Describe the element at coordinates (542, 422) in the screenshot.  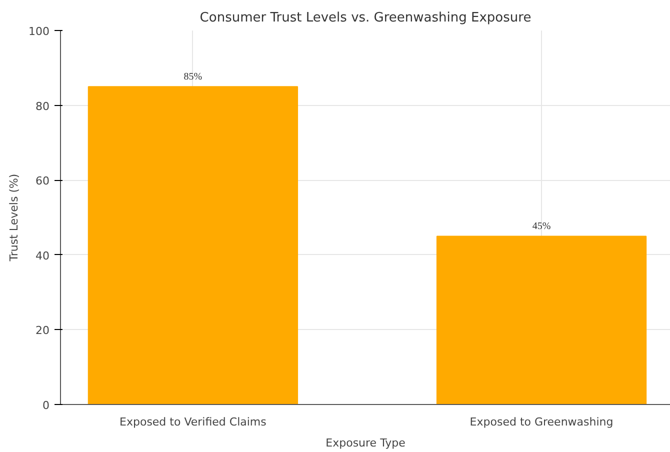
I see `x-tick-label: Exposed to Greenwashing` at that location.